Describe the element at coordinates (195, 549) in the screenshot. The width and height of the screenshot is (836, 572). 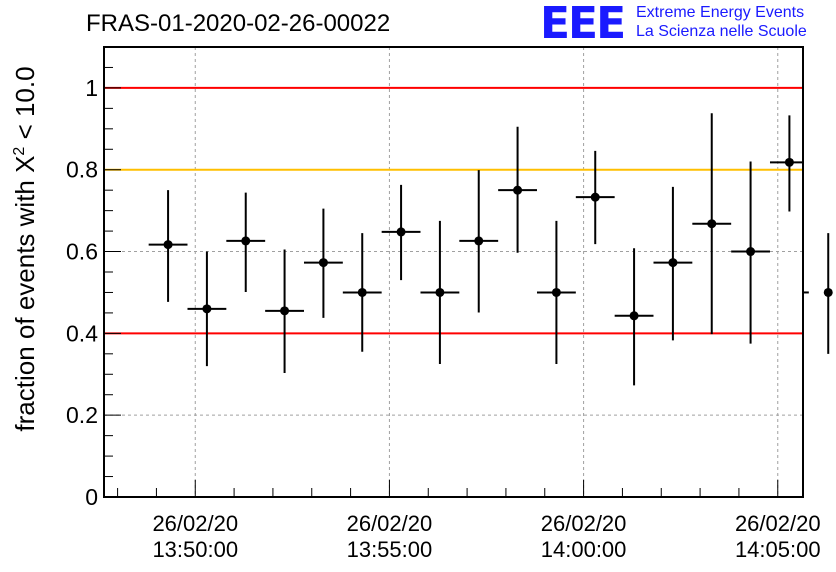
I see `x-tick-time-label: 13:50:00` at that location.